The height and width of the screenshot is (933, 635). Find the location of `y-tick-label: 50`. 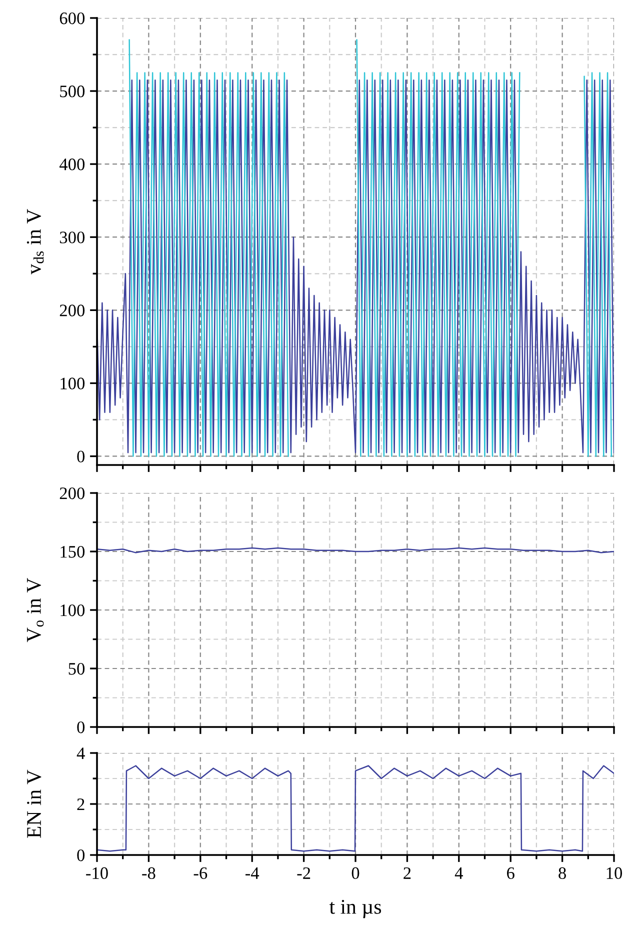

y-tick-label: 50 is located at coordinates (76, 668).